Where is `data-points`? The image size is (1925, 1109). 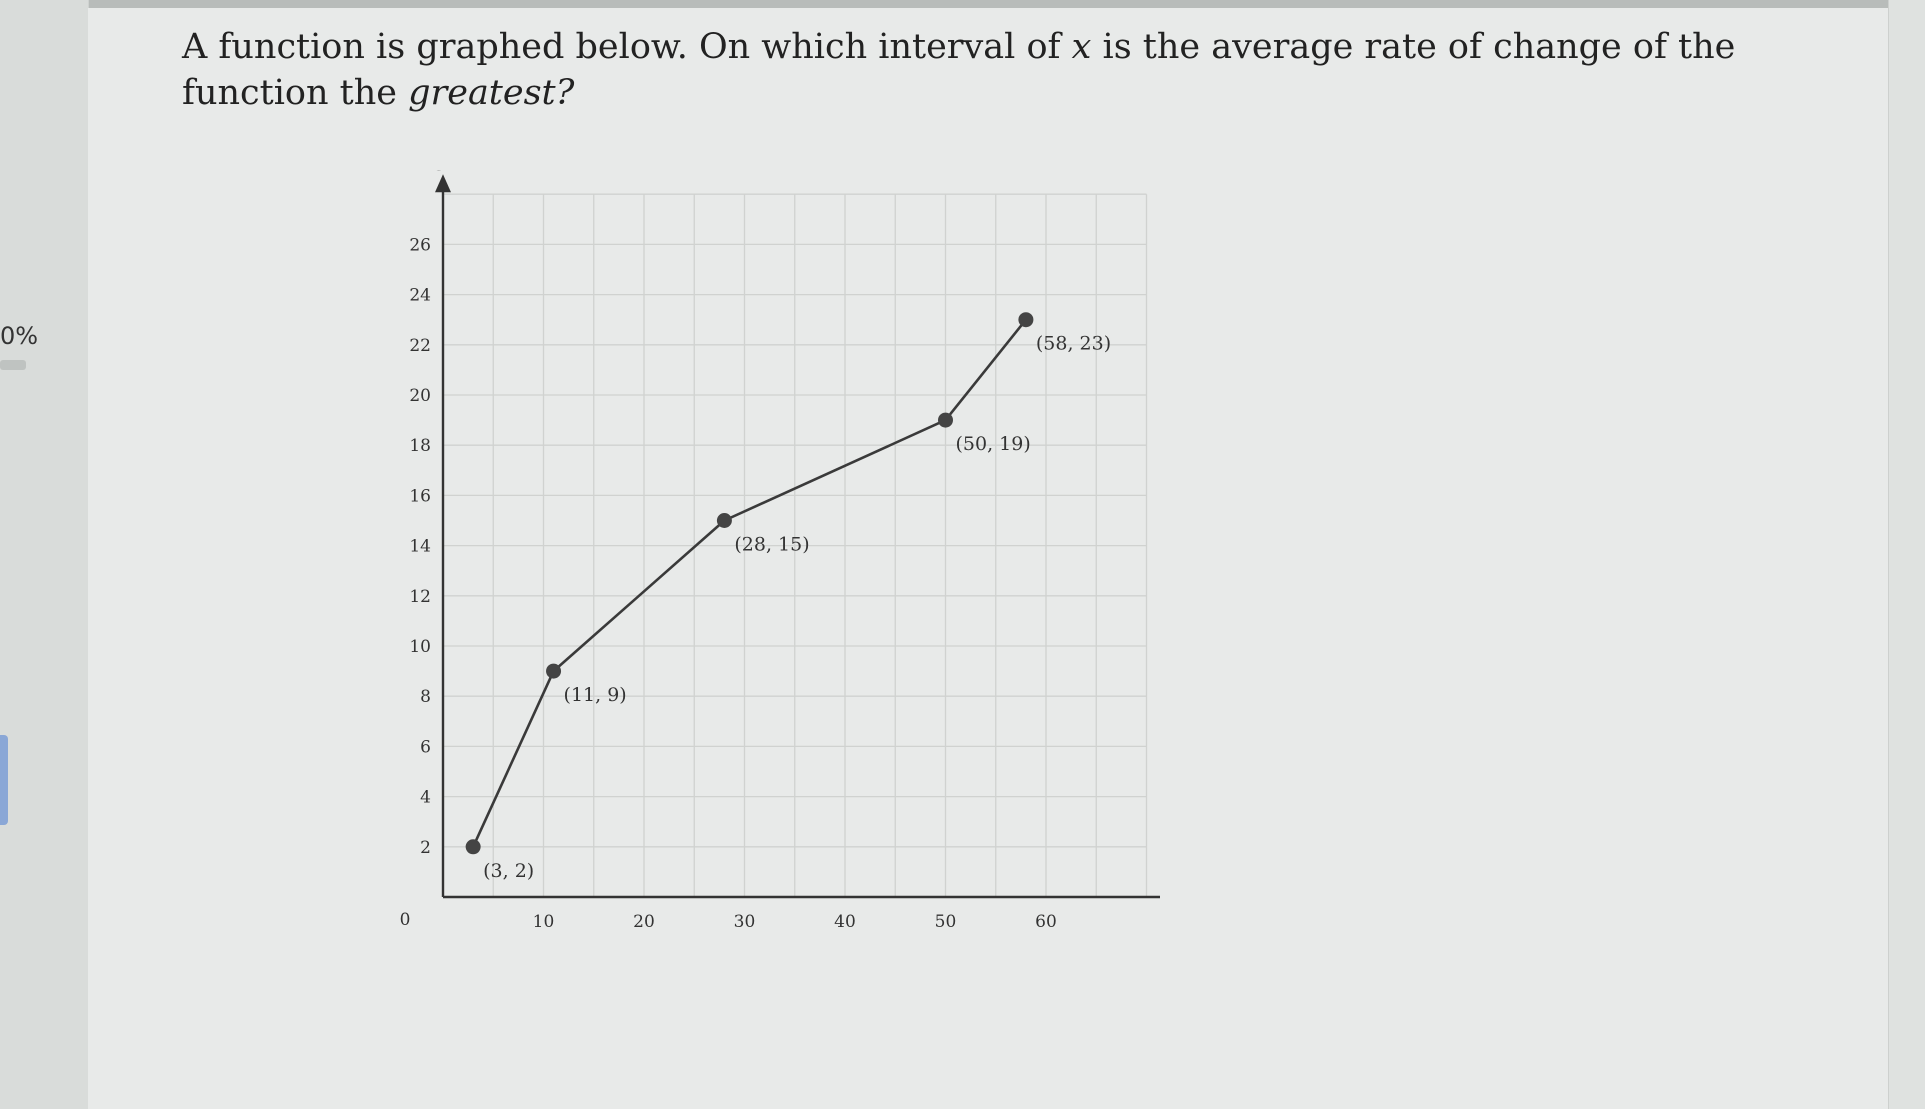 data-points is located at coordinates (749, 583).